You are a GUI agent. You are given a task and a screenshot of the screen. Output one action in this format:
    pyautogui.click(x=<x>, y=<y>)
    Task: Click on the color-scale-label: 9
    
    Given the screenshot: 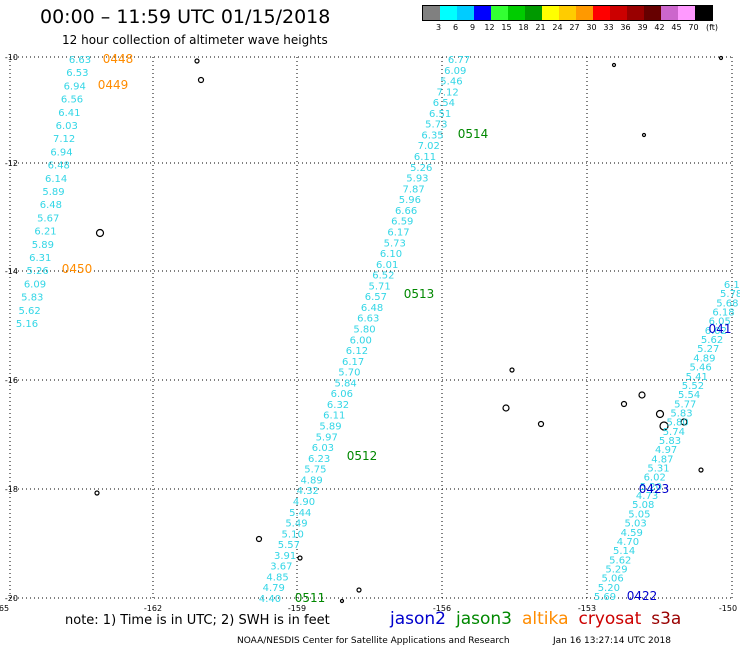 What is the action you would take?
    pyautogui.click(x=472, y=27)
    